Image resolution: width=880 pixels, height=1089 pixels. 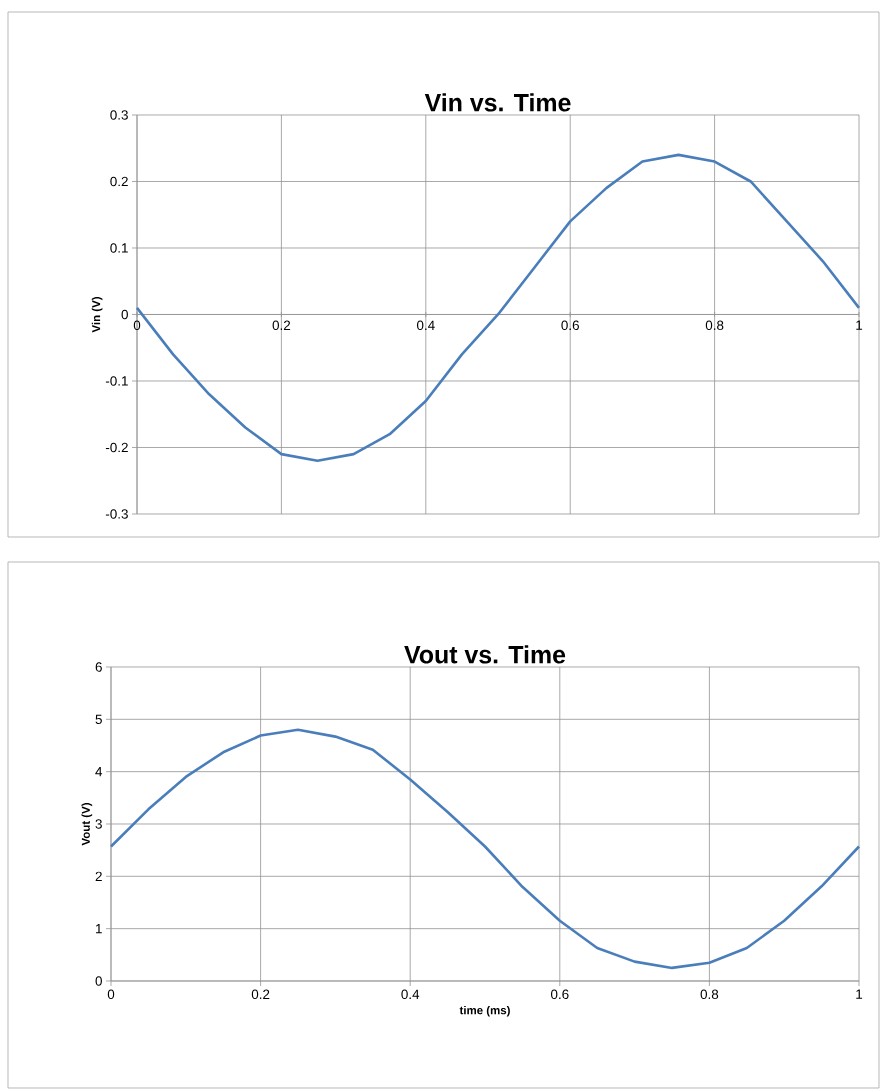 What do you see at coordinates (497, 102) in the screenshot?
I see `chart-title: Vin vs. Time` at bounding box center [497, 102].